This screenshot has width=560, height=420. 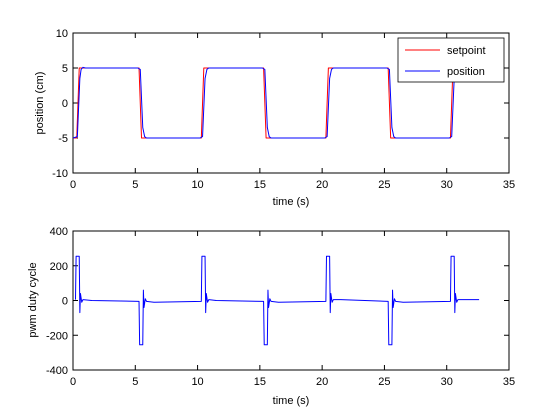 I want to click on legend-label-setpoint: setpoint, so click(x=466, y=51).